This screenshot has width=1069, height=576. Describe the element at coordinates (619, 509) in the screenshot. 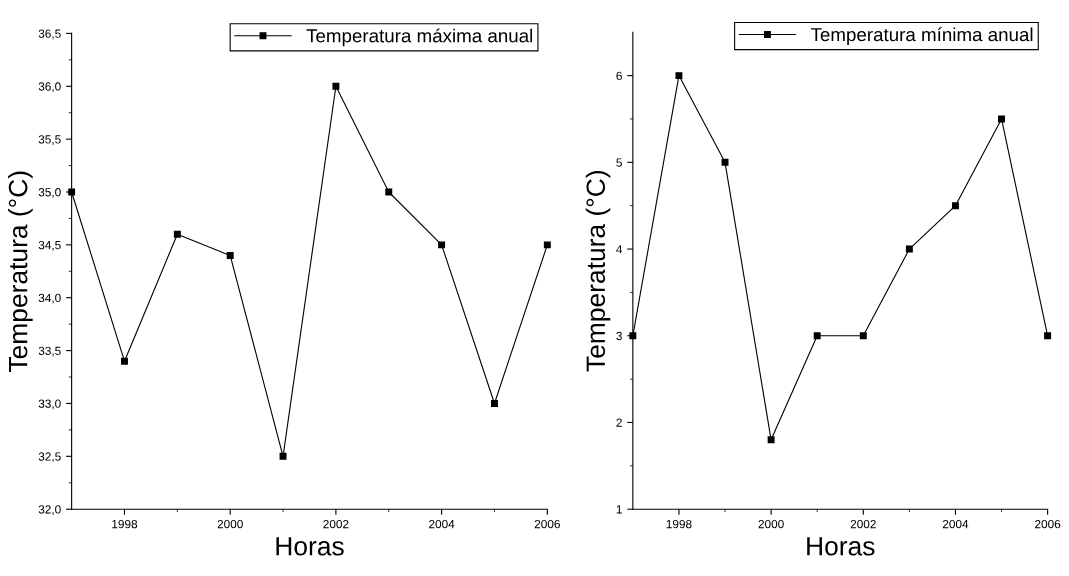

I see `y-tick-label: 1` at that location.